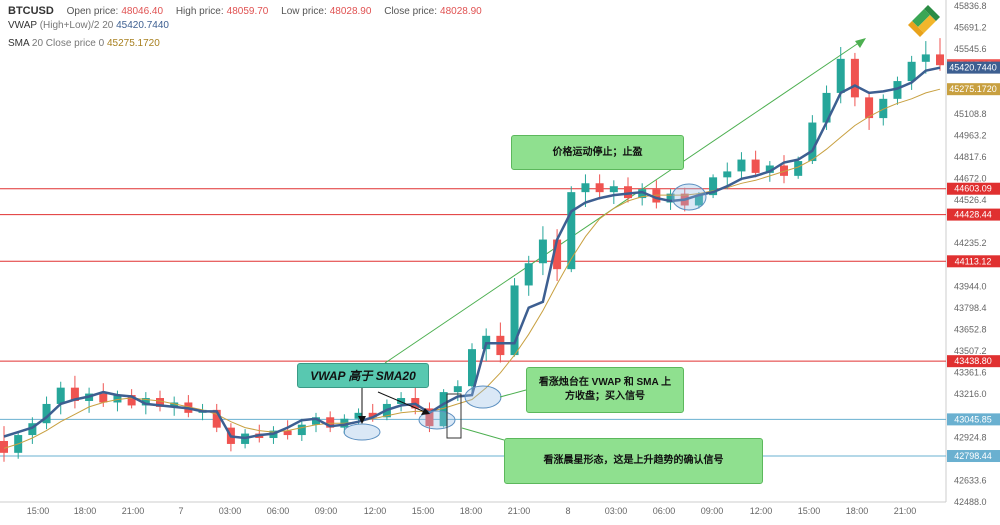 This screenshot has width=1000, height=525. I want to click on trend-arrow-head, so click(860, 43).